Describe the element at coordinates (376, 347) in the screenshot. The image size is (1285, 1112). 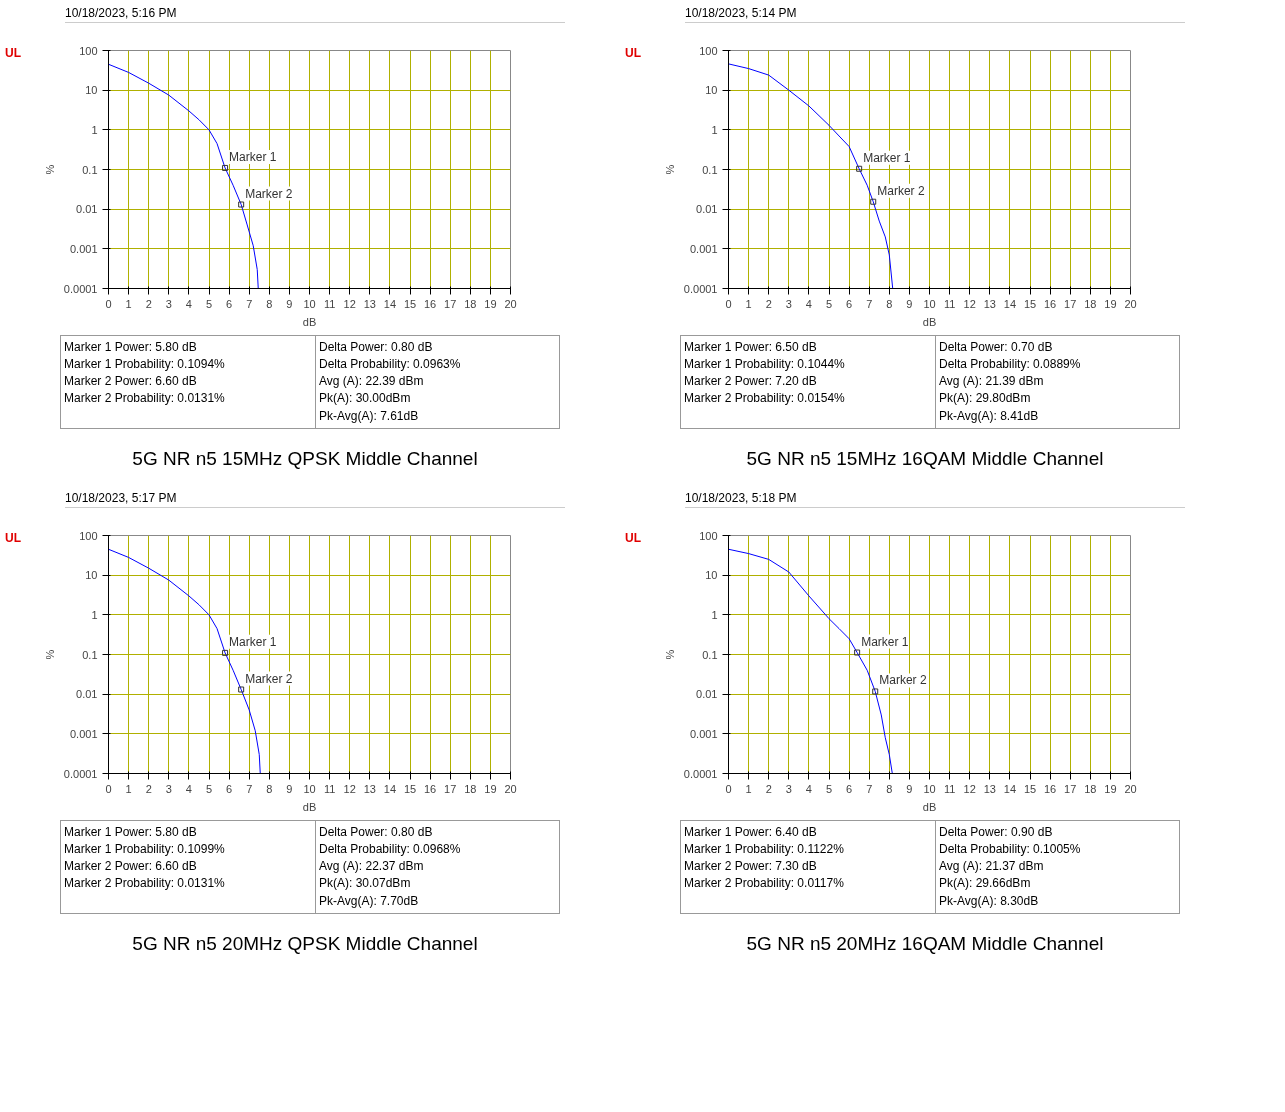
I see `text: Delta Power: 0.80 dB` at that location.